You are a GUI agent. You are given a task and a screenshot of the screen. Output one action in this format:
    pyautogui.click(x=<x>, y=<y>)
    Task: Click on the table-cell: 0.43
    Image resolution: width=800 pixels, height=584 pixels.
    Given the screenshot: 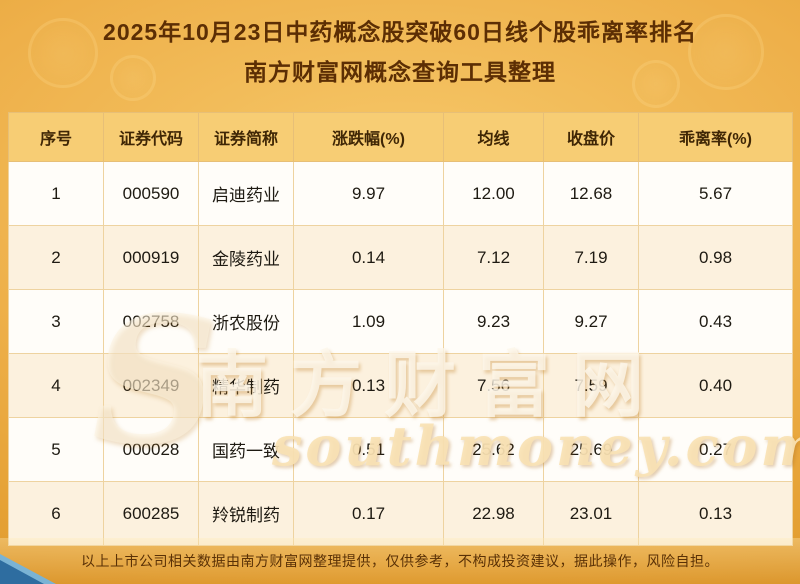 What is the action you would take?
    pyautogui.click(x=715, y=321)
    